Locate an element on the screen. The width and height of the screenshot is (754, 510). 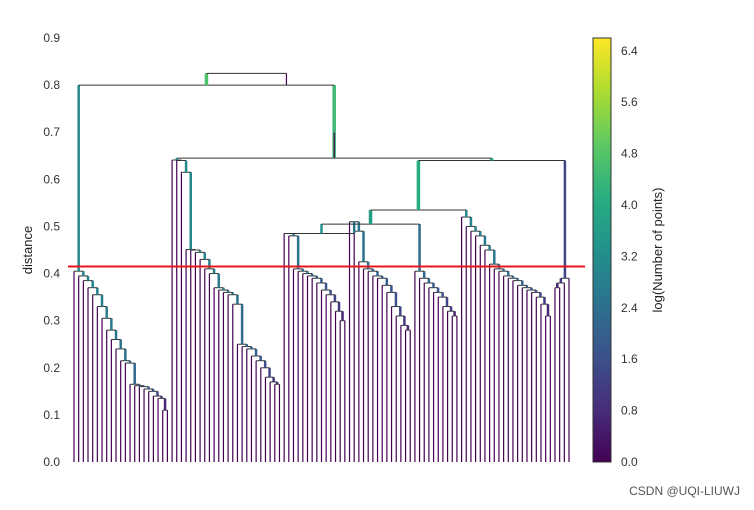
colorbar-tick-label: 0.0 is located at coordinates (629, 462).